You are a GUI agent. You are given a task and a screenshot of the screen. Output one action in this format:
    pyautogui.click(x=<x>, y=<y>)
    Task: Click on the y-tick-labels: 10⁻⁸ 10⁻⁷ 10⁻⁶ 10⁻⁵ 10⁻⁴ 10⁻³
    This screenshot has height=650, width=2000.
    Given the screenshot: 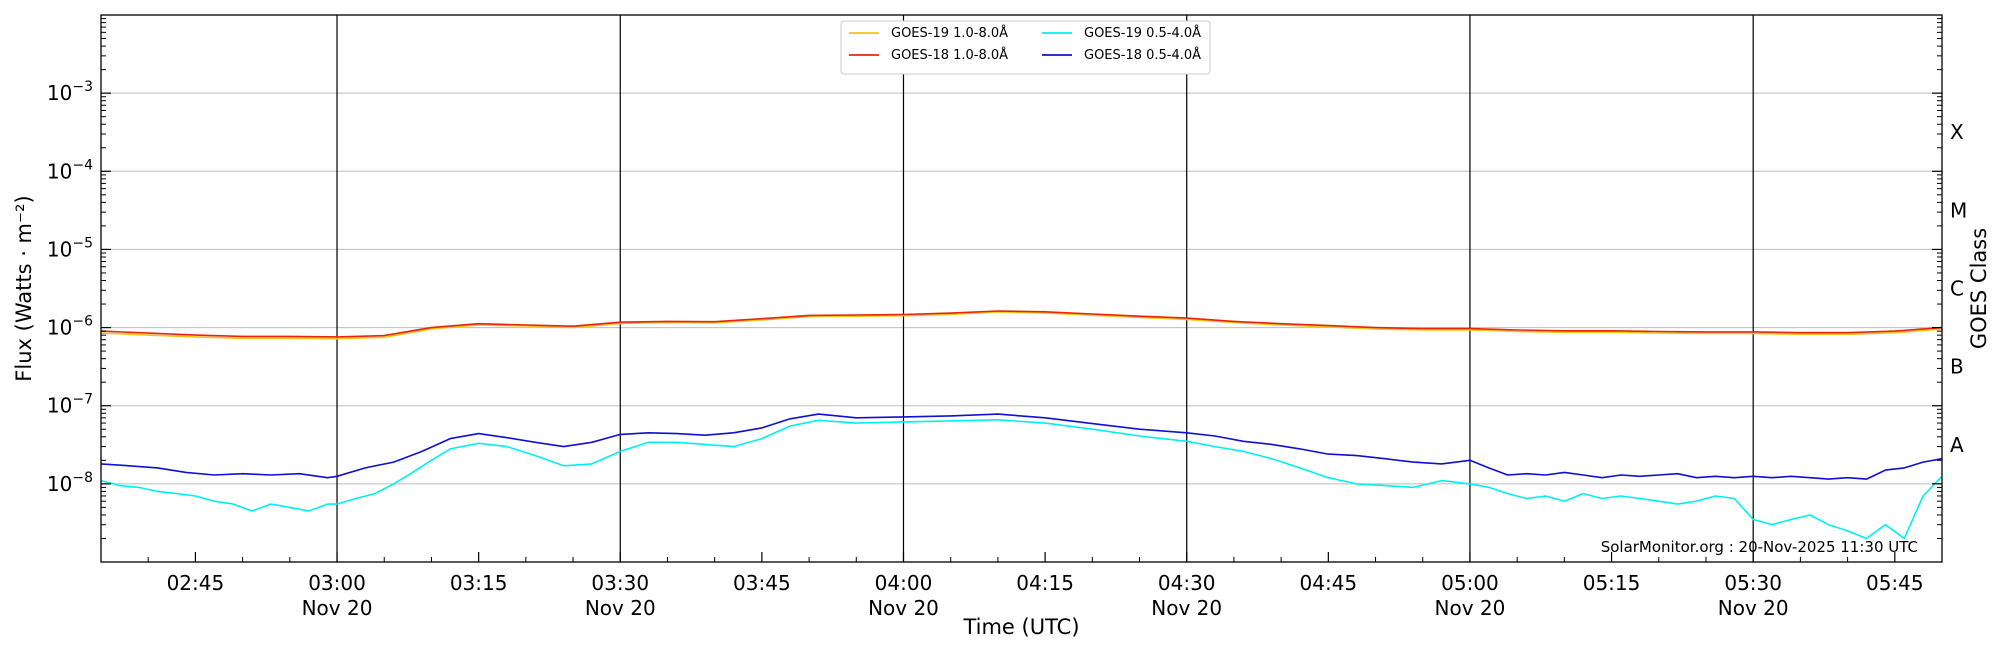 What is the action you would take?
    pyautogui.click(x=70, y=287)
    